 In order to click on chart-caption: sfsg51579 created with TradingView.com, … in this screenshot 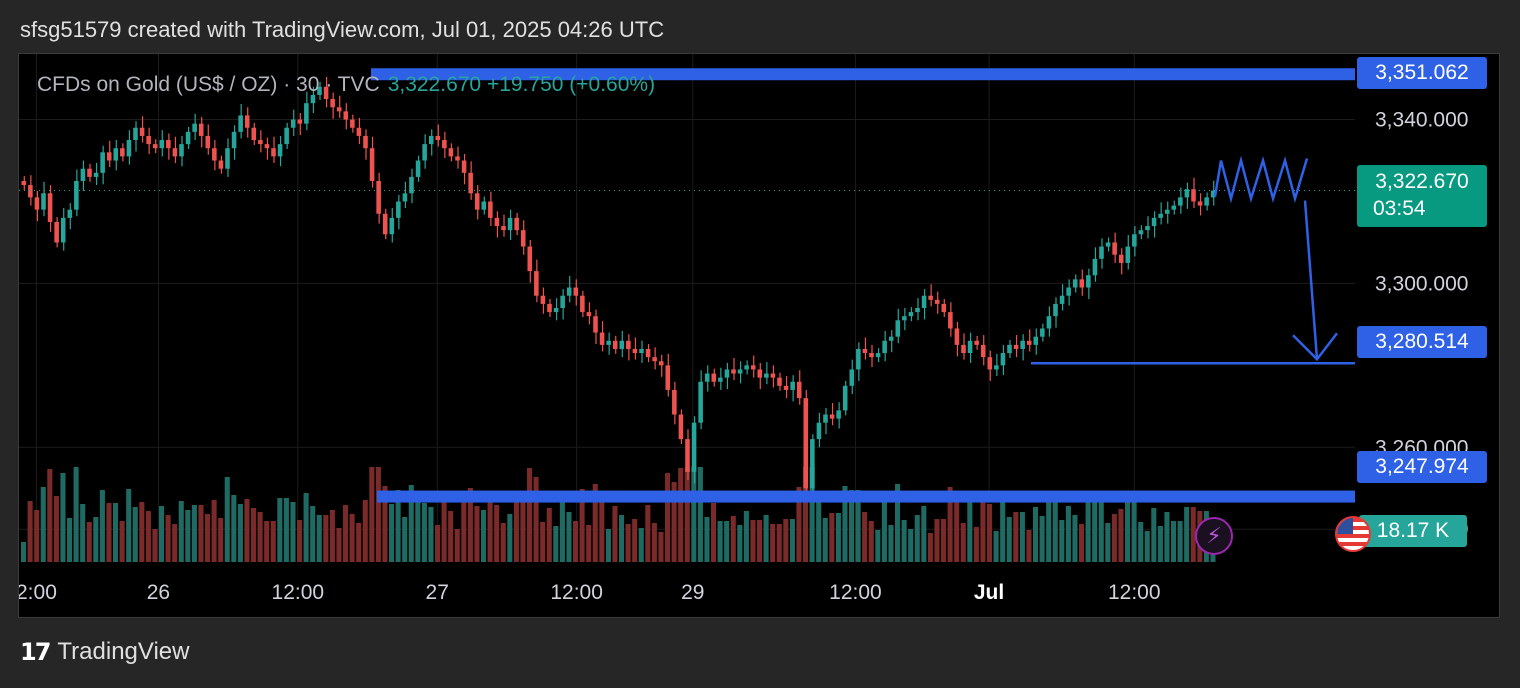, I will do `click(342, 29)`.